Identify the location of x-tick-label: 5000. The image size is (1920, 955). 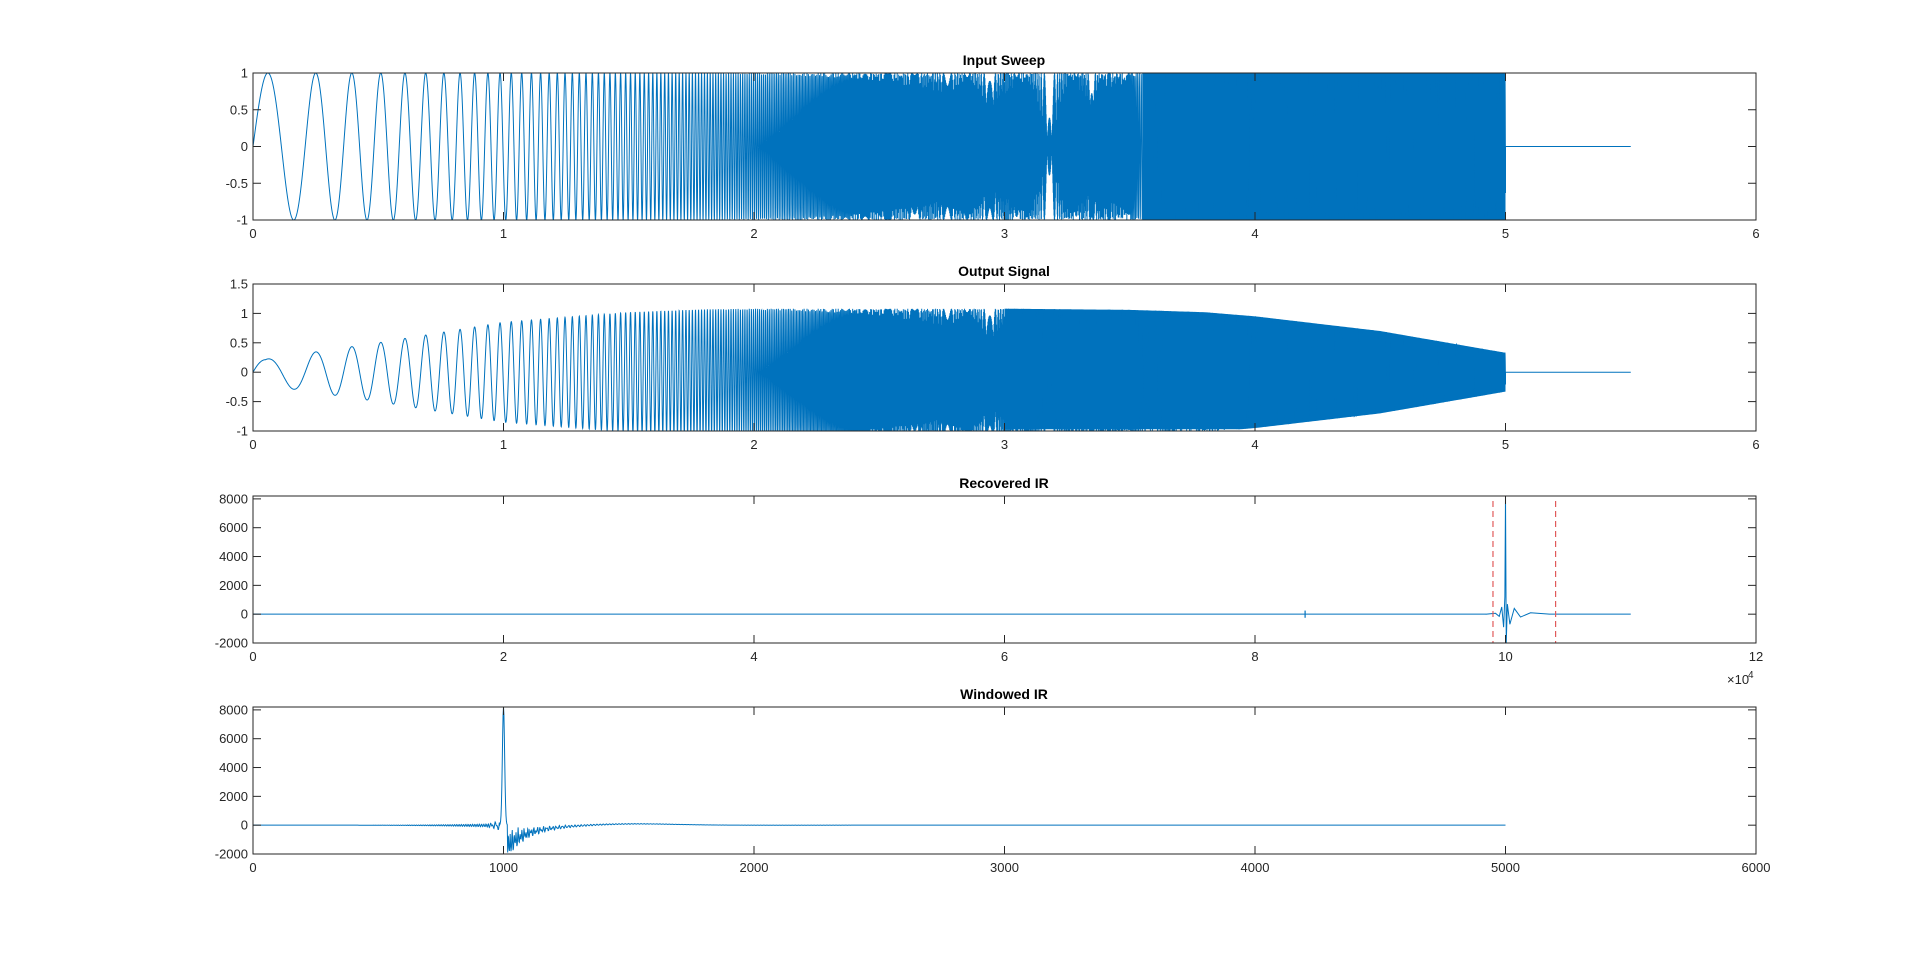
(1505, 867).